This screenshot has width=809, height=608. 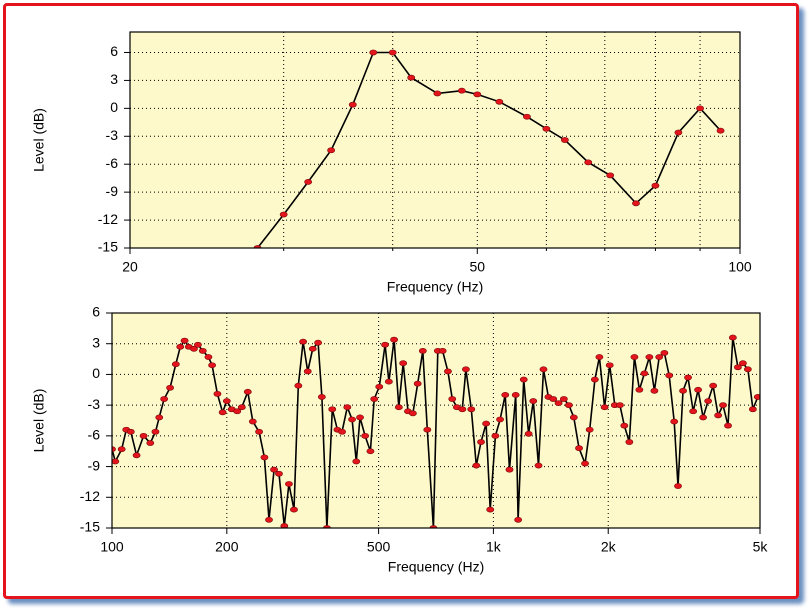 What do you see at coordinates (112, 547) in the screenshot?
I see `x-tick-label: 100` at bounding box center [112, 547].